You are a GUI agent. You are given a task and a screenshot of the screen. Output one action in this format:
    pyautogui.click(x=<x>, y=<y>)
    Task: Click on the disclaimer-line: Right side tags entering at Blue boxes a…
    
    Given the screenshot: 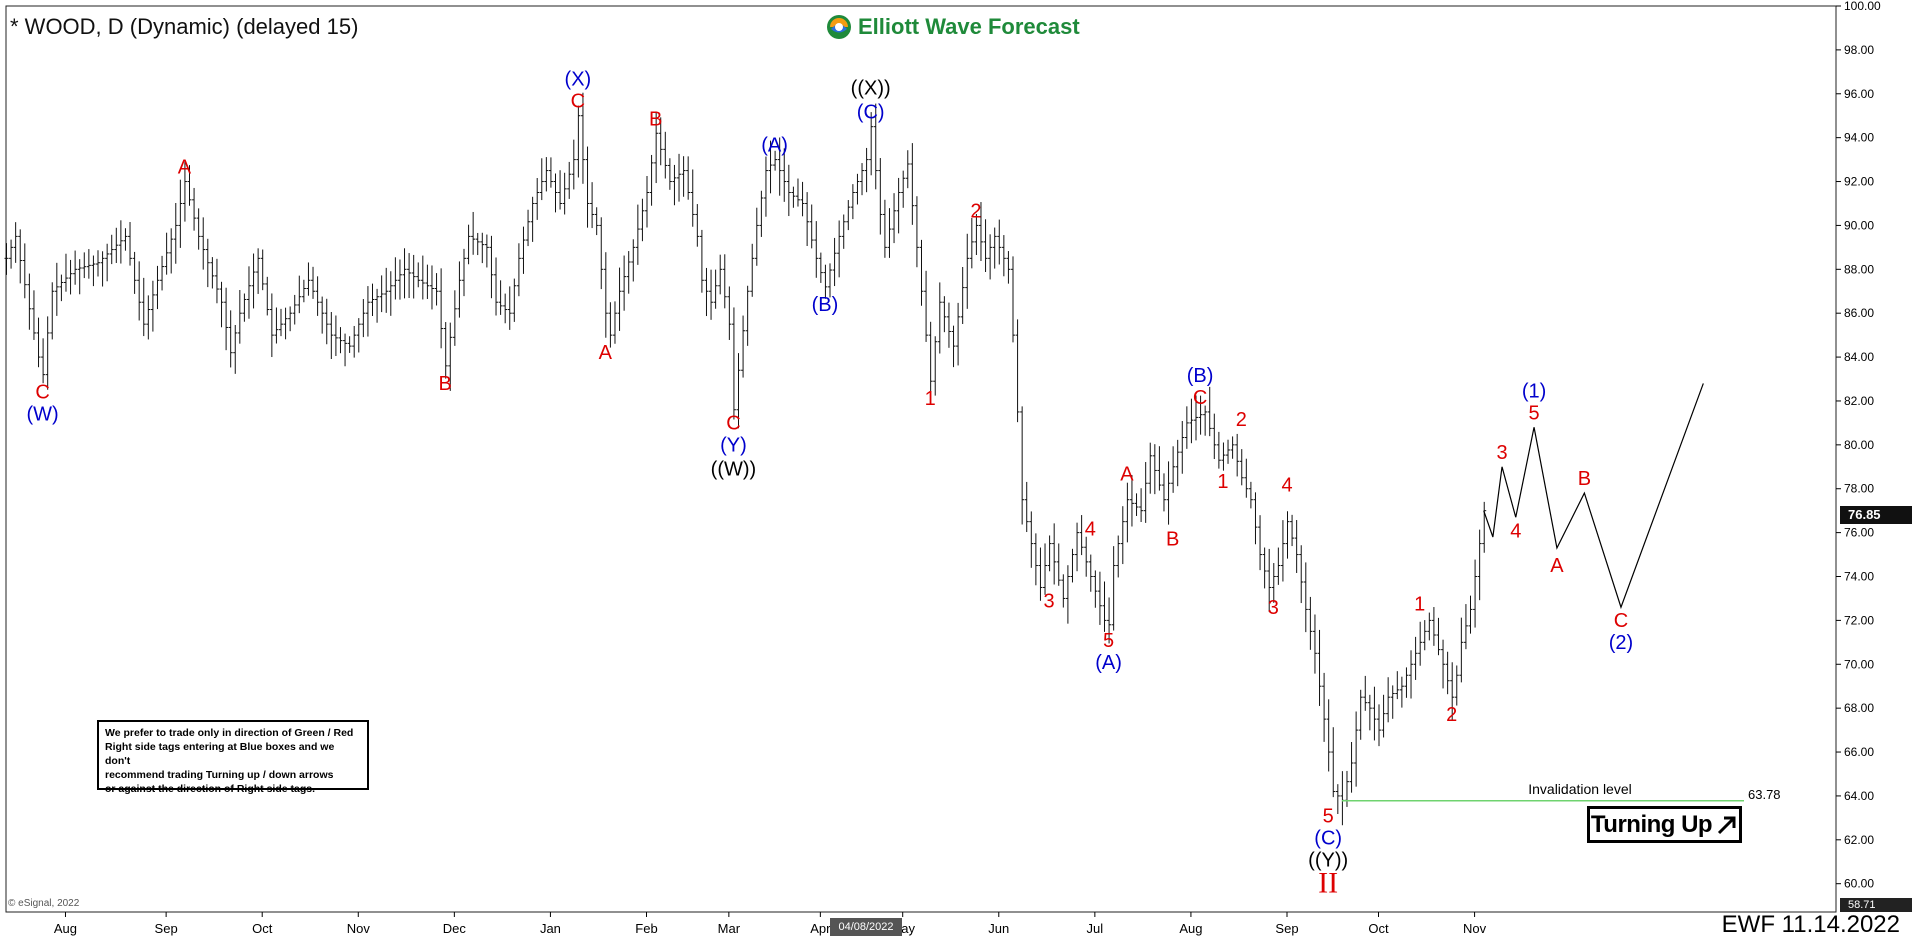 What is the action you would take?
    pyautogui.click(x=220, y=754)
    